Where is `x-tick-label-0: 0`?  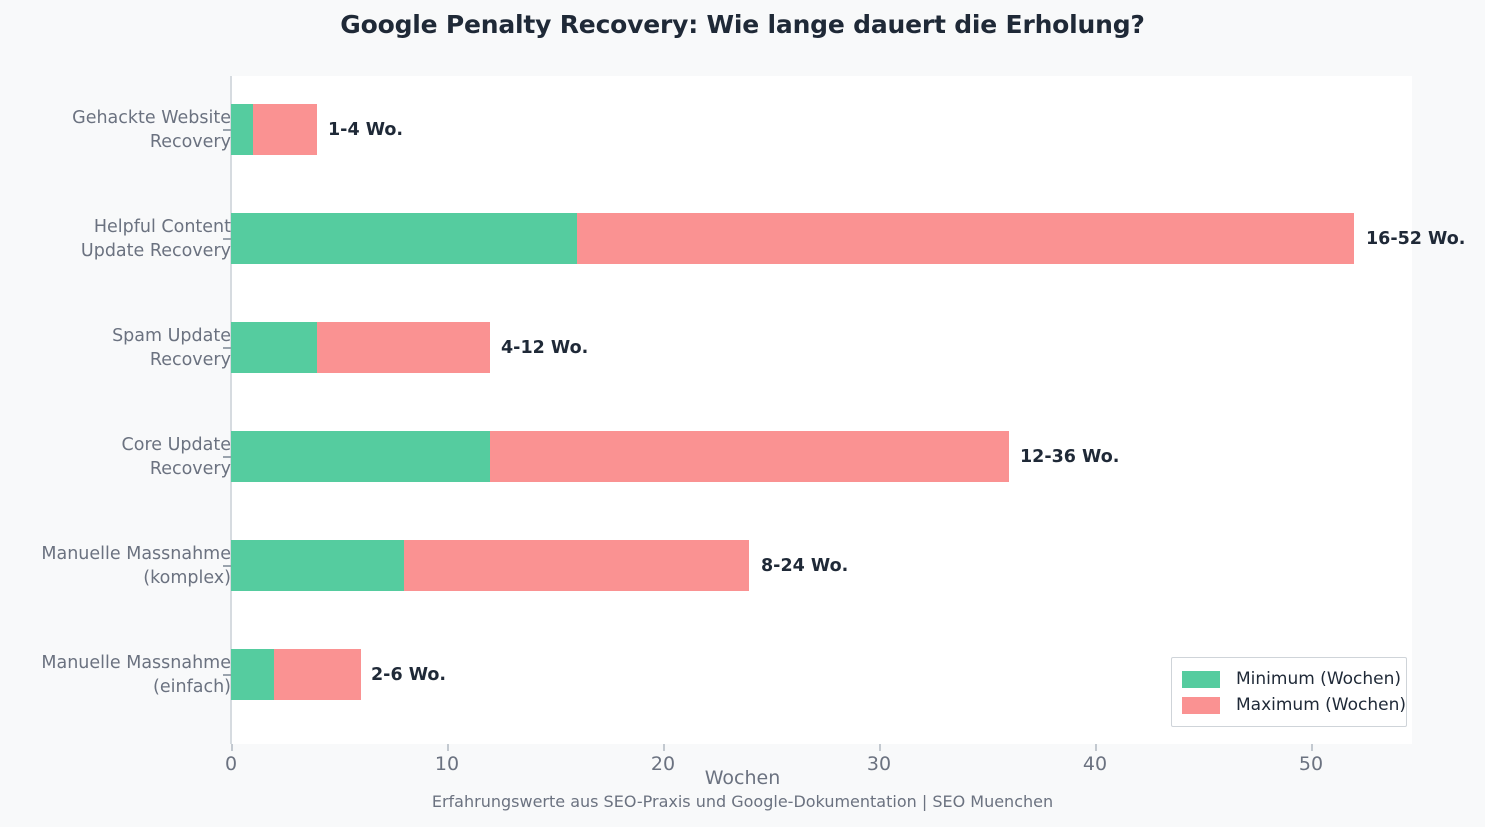 x-tick-label-0: 0 is located at coordinates (231, 764).